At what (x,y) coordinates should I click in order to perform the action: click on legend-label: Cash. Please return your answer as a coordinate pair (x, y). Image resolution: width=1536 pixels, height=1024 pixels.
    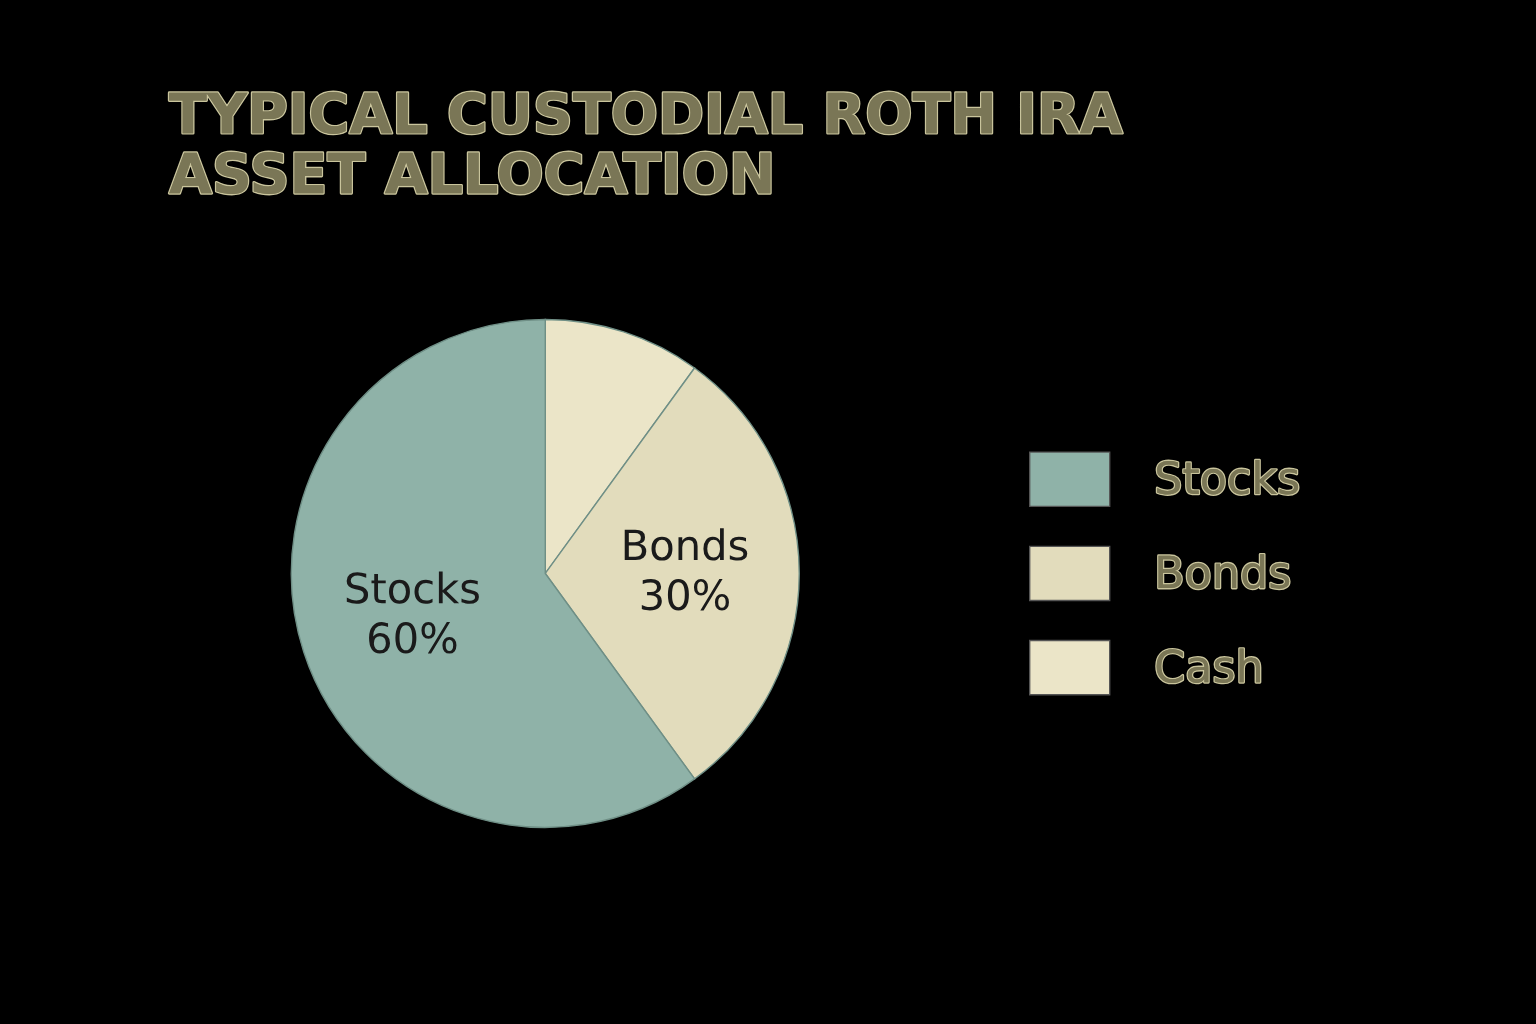
    Looking at the image, I should click on (1208, 665).